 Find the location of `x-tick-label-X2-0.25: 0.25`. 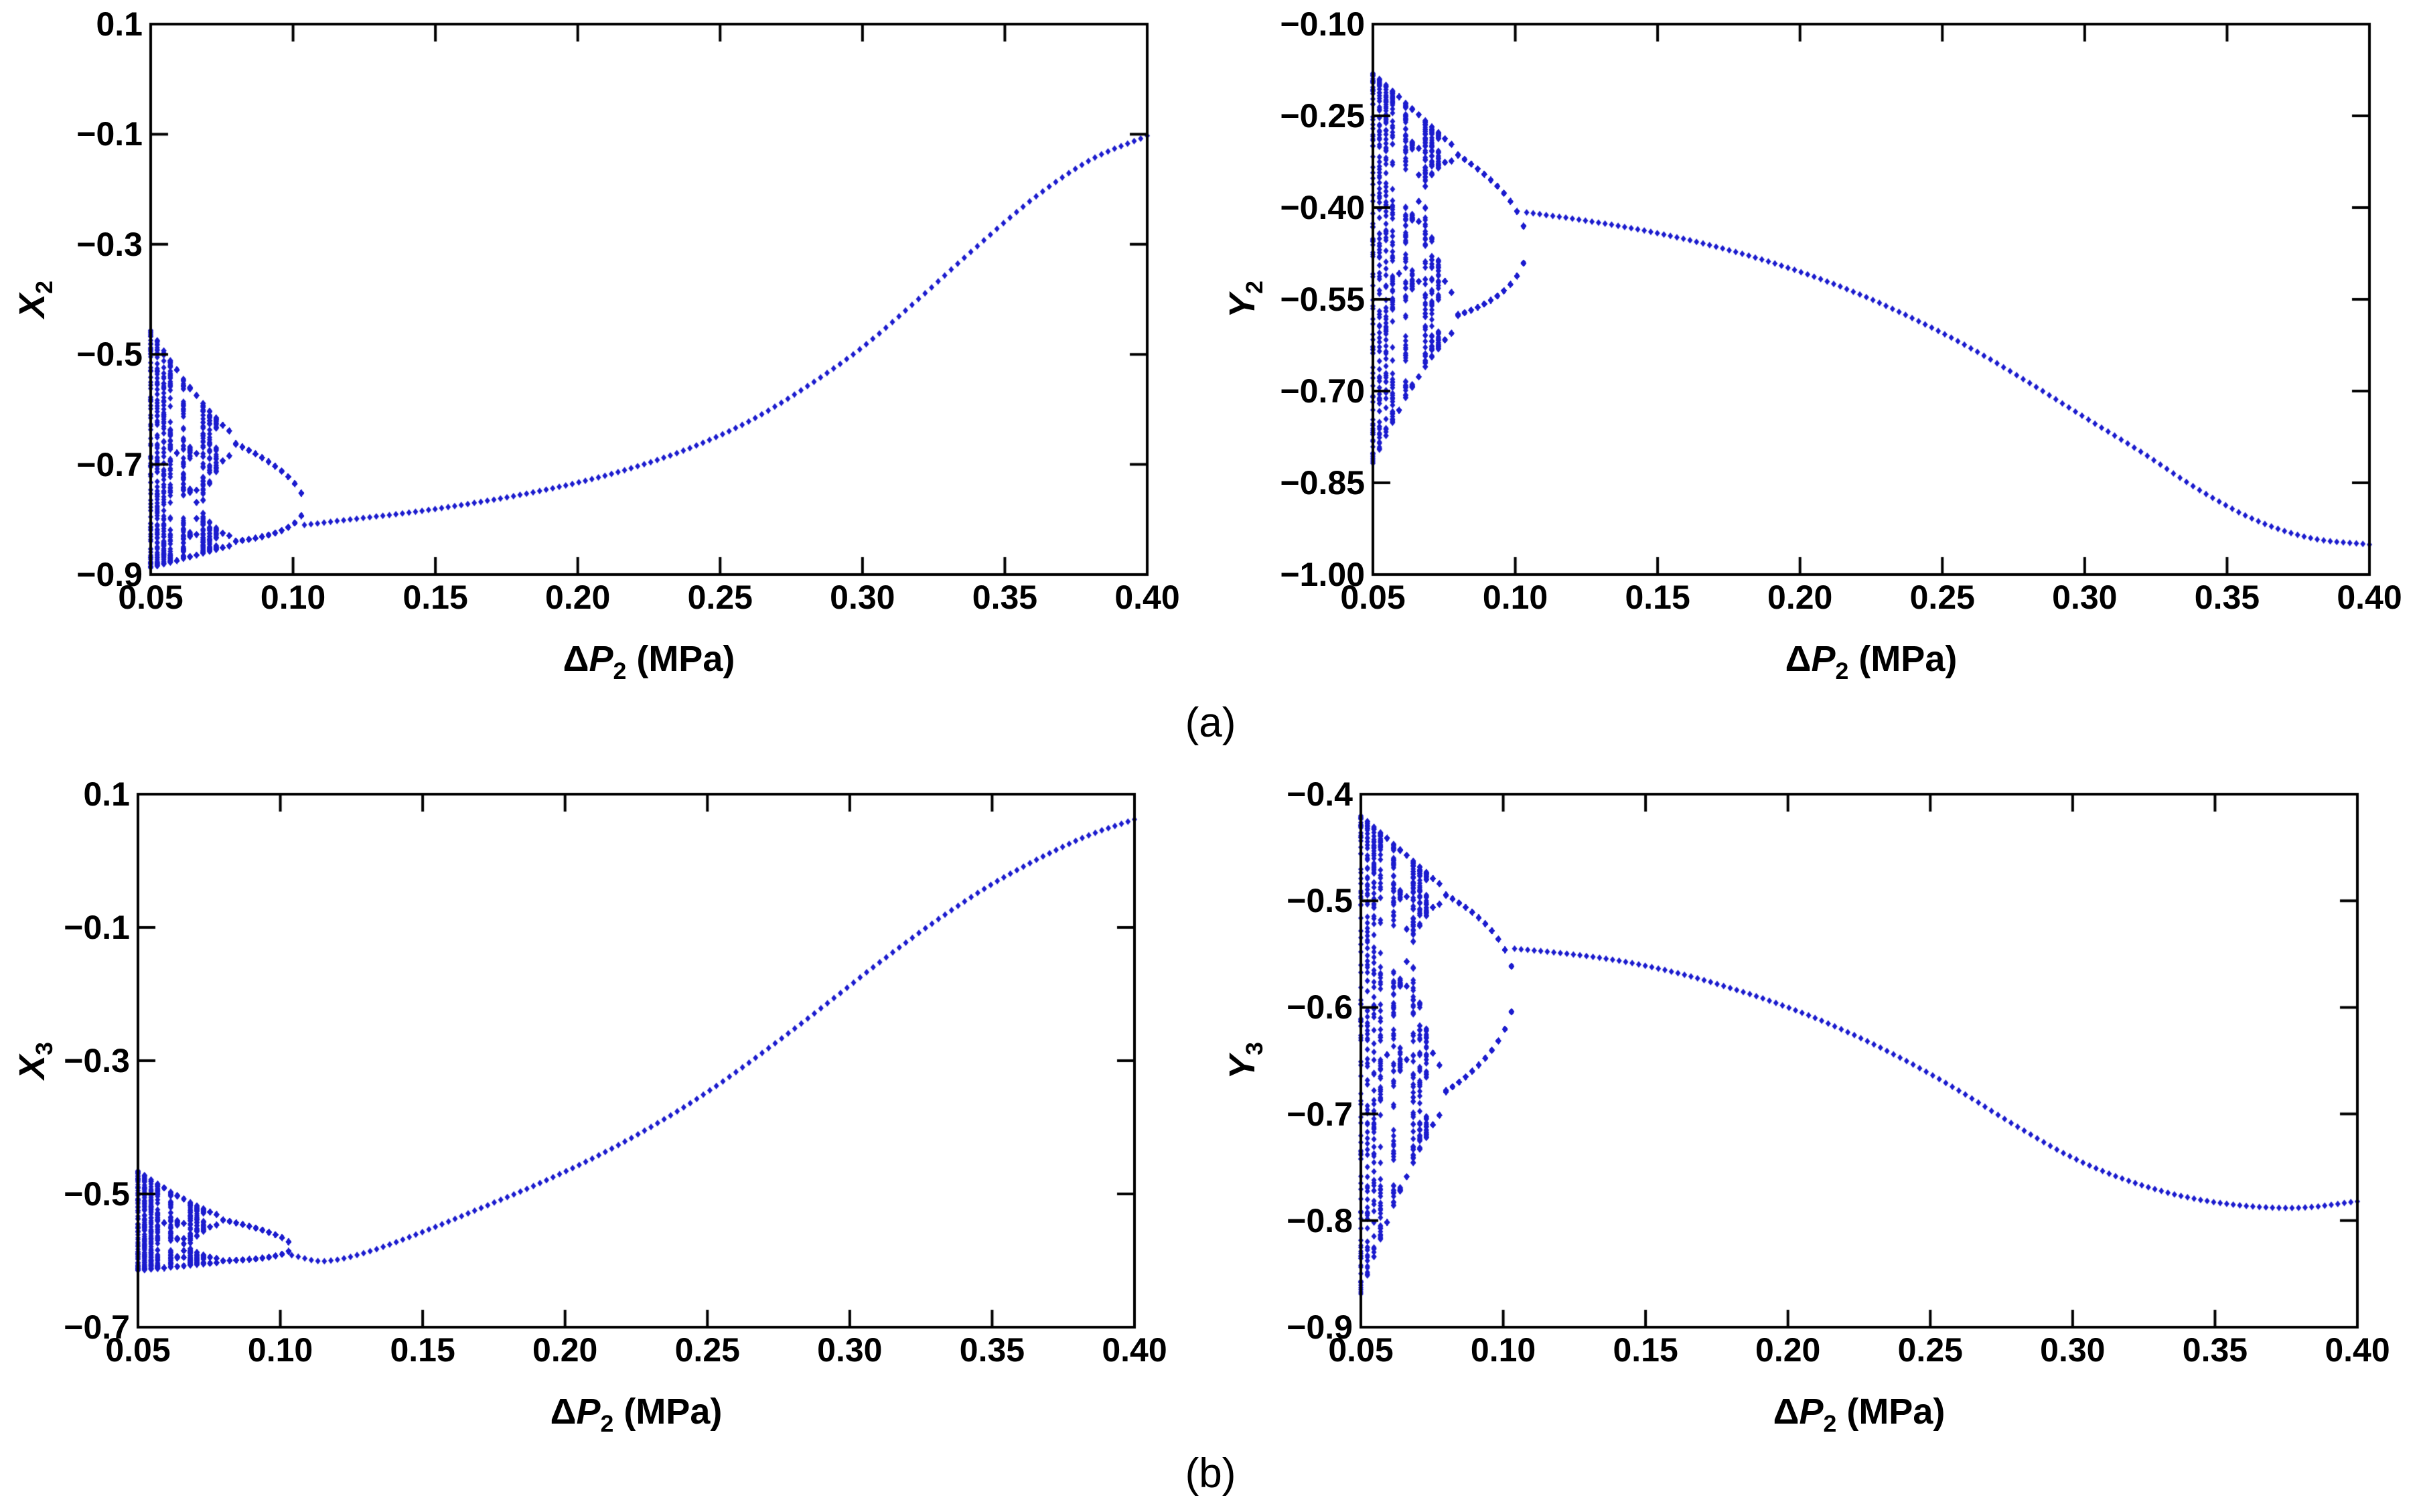

x-tick-label-X2-0.25: 0.25 is located at coordinates (720, 598).